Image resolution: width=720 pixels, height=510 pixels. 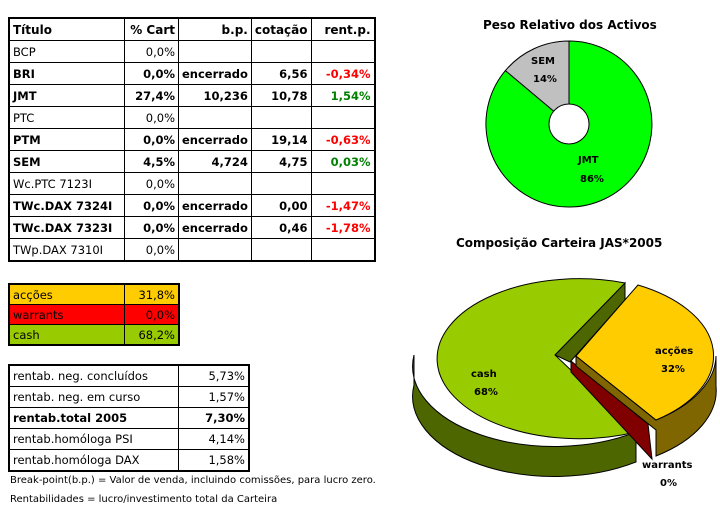 What do you see at coordinates (342, 29) in the screenshot?
I see `header-rent: rent.p.` at bounding box center [342, 29].